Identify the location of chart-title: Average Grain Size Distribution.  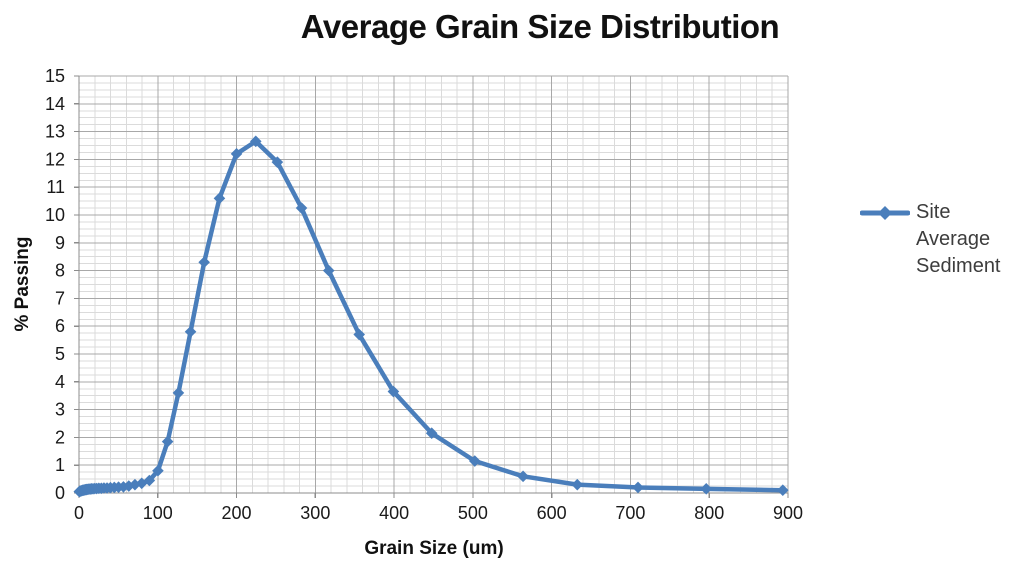
(540, 26).